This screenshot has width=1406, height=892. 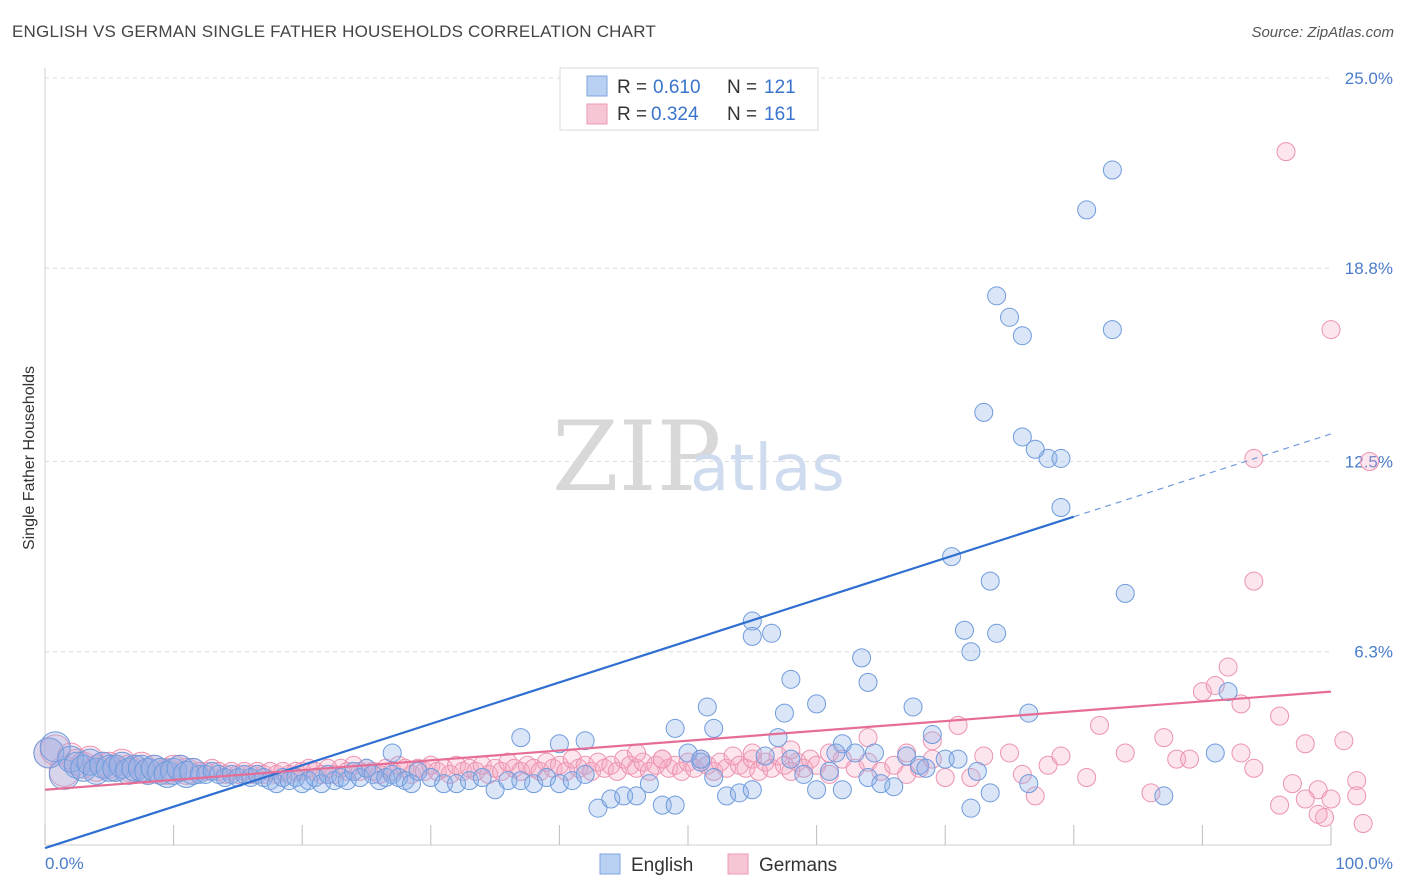 What do you see at coordinates (597, 114) in the screenshot?
I see `germans-swatch` at bounding box center [597, 114].